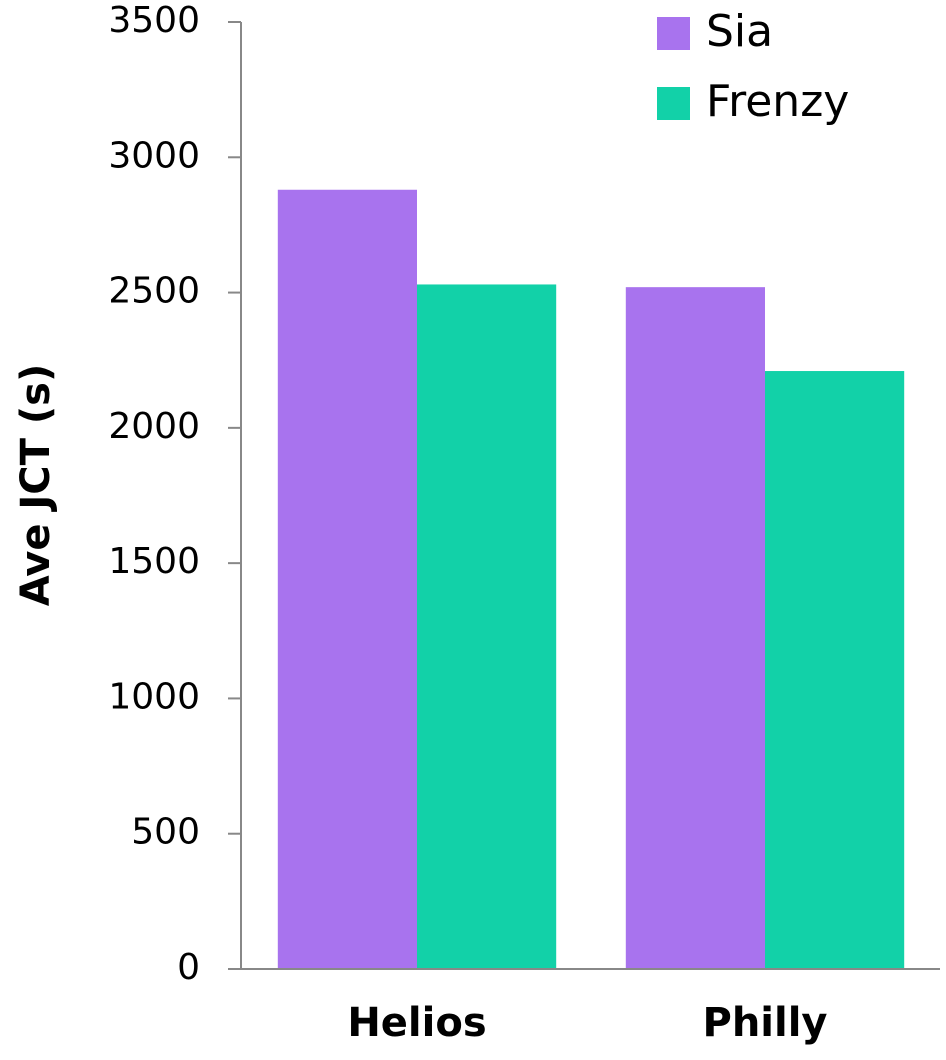 Image resolution: width=946 pixels, height=1060 pixels. I want to click on y-tick-label: 2000, so click(154, 426).